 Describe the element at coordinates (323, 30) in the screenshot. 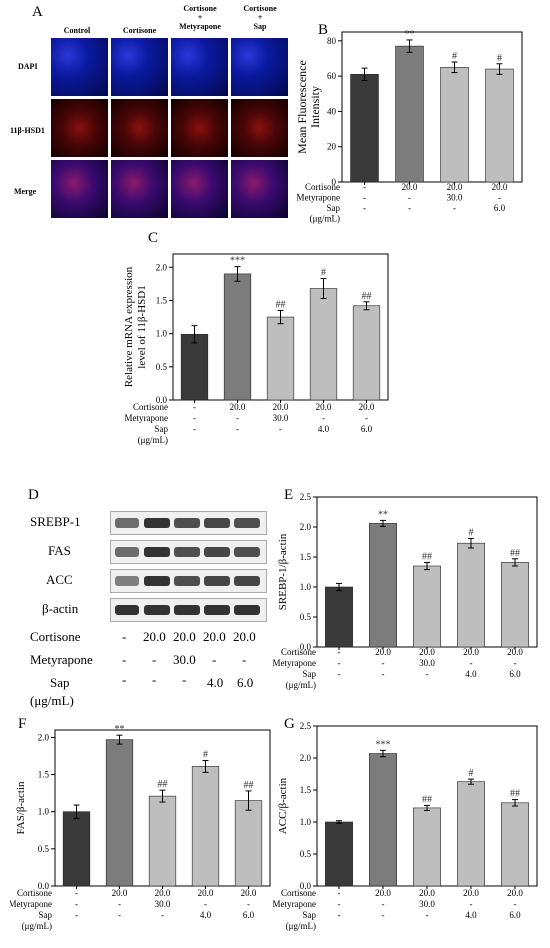

I see `panel-label-b: B` at that location.